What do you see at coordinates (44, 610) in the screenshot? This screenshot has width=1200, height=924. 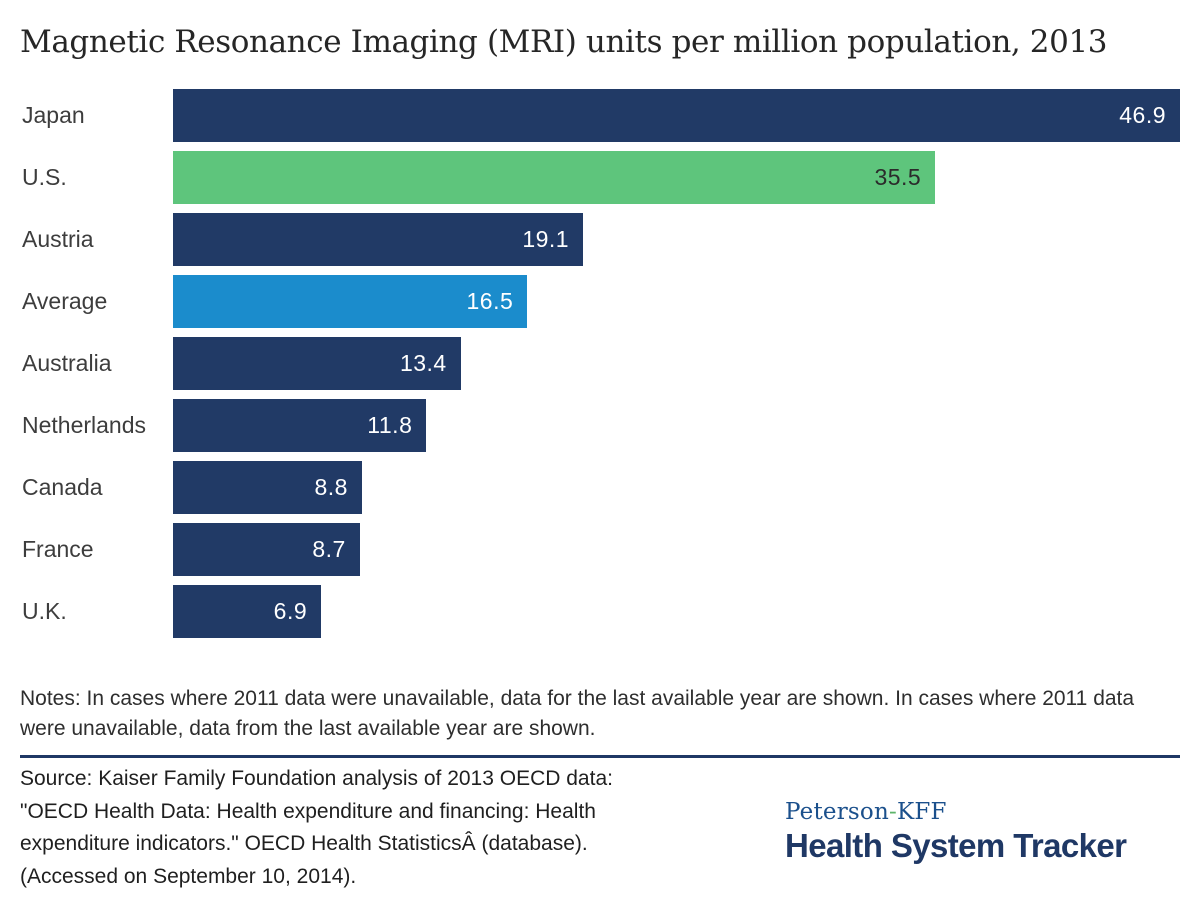 I see `bar-category-label: U.K.` at bounding box center [44, 610].